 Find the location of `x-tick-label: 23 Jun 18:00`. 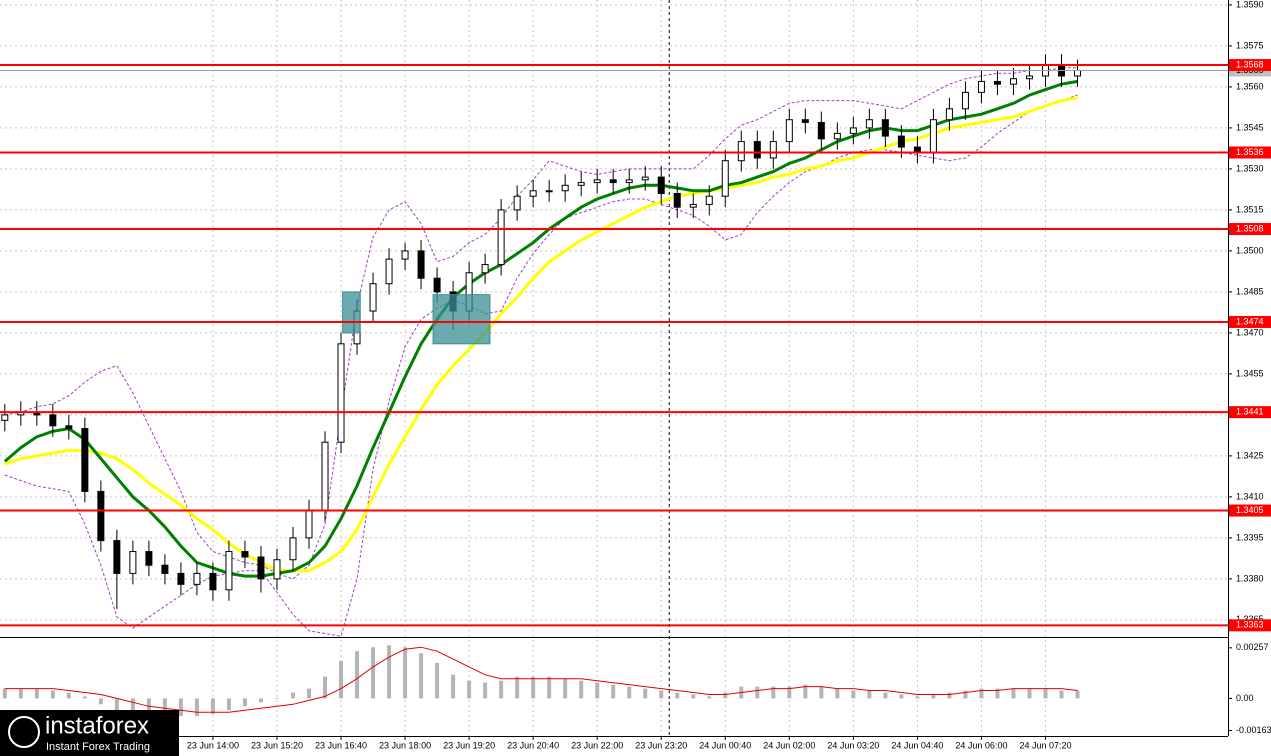

x-tick-label: 23 Jun 18:00 is located at coordinates (405, 745).